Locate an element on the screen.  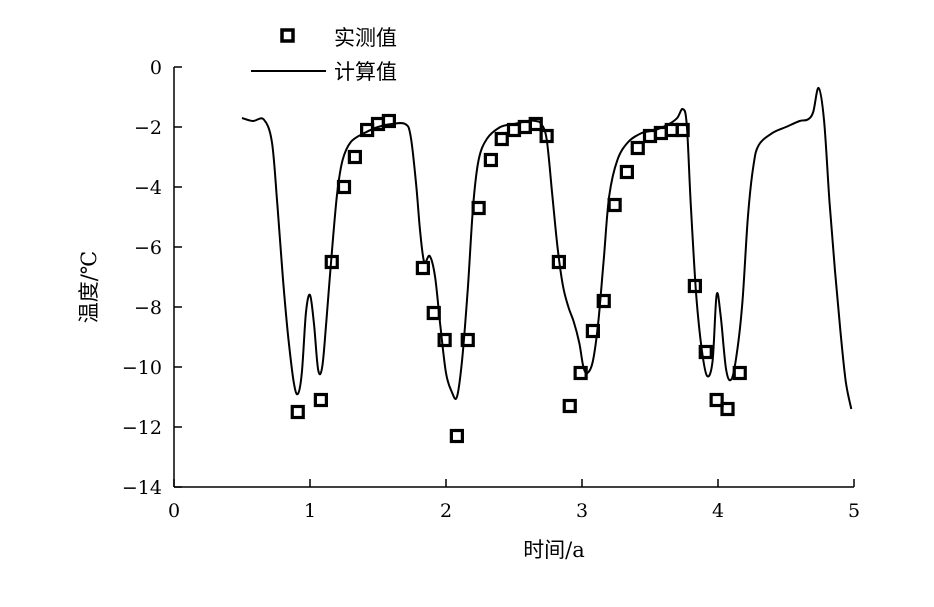
legend-label-computed: 计算值 is located at coordinates (365, 72).